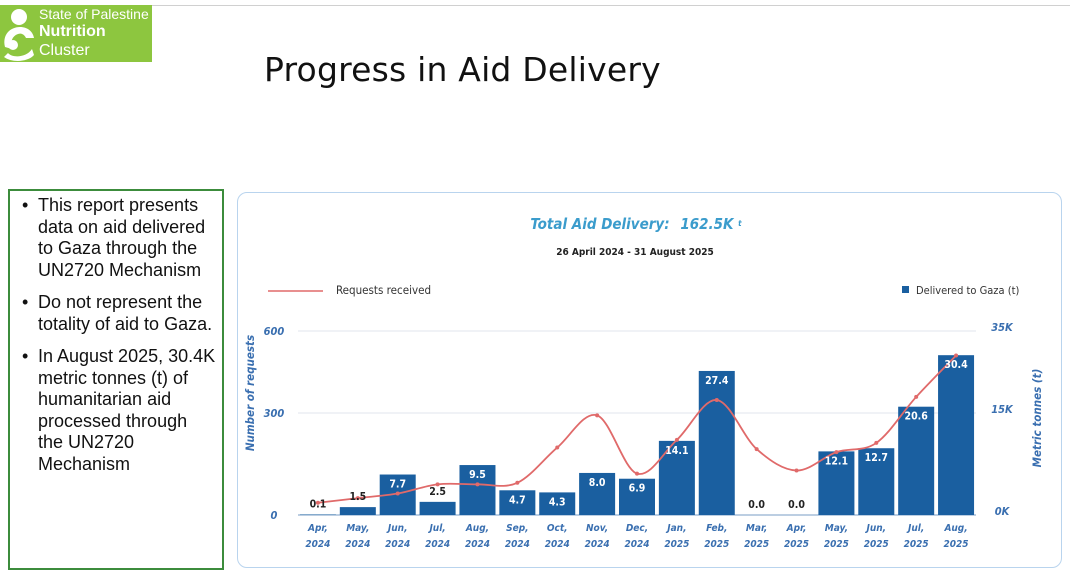 The width and height of the screenshot is (1070, 578). Describe the element at coordinates (756, 528) in the screenshot. I see `x-tick-label: Mar,` at that location.